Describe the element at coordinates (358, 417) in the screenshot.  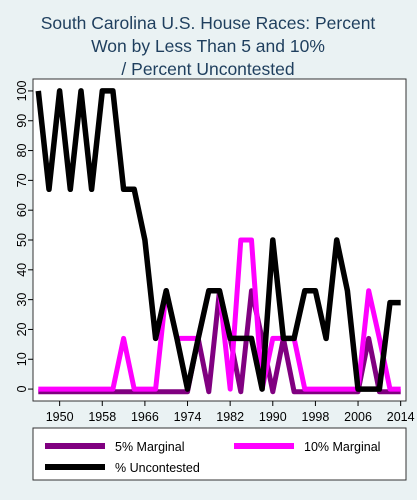
I see `x-tick-label: 2006` at that location.